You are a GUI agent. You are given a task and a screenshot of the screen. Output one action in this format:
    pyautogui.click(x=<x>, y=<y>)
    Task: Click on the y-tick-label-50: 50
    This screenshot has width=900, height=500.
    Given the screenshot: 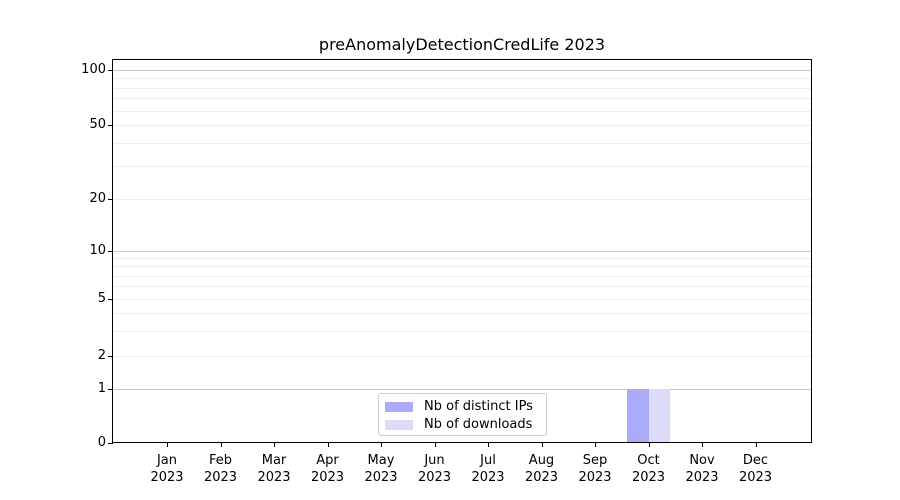 What is the action you would take?
    pyautogui.click(x=97, y=124)
    